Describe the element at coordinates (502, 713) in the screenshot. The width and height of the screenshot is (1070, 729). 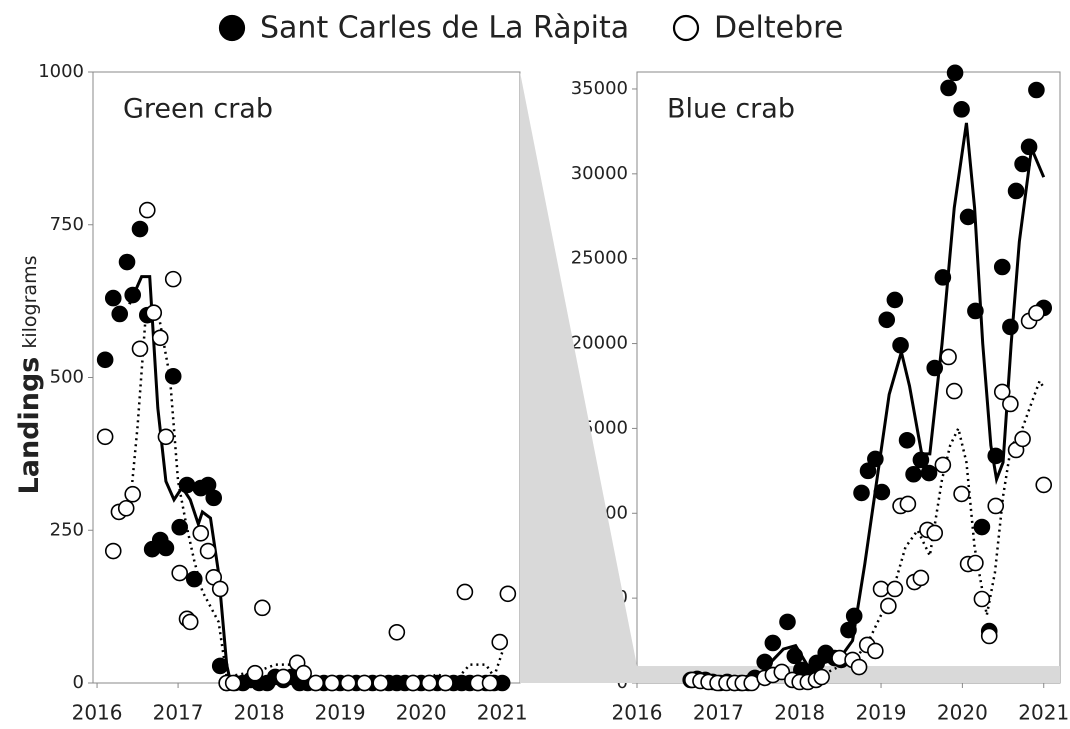
I see `x-tick-label: 2021` at that location.